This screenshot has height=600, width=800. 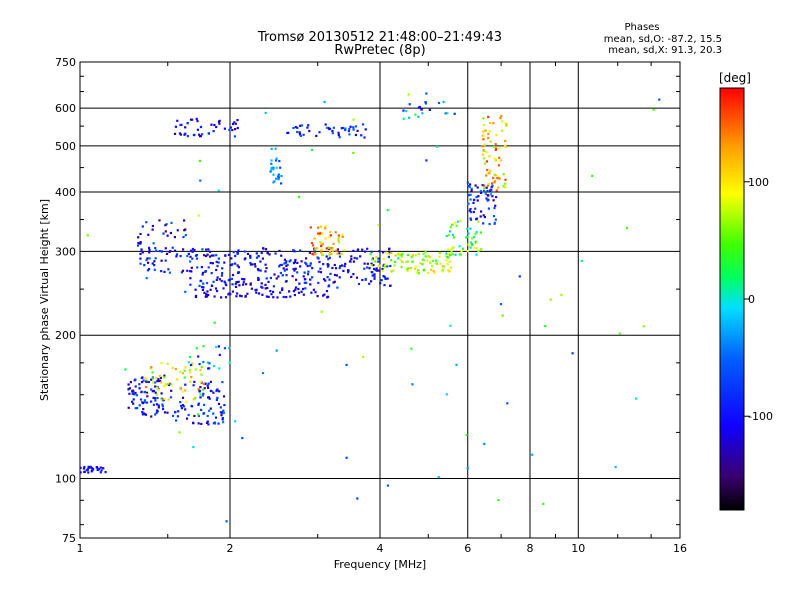 I want to click on x-tick-label: 16, so click(x=680, y=548).